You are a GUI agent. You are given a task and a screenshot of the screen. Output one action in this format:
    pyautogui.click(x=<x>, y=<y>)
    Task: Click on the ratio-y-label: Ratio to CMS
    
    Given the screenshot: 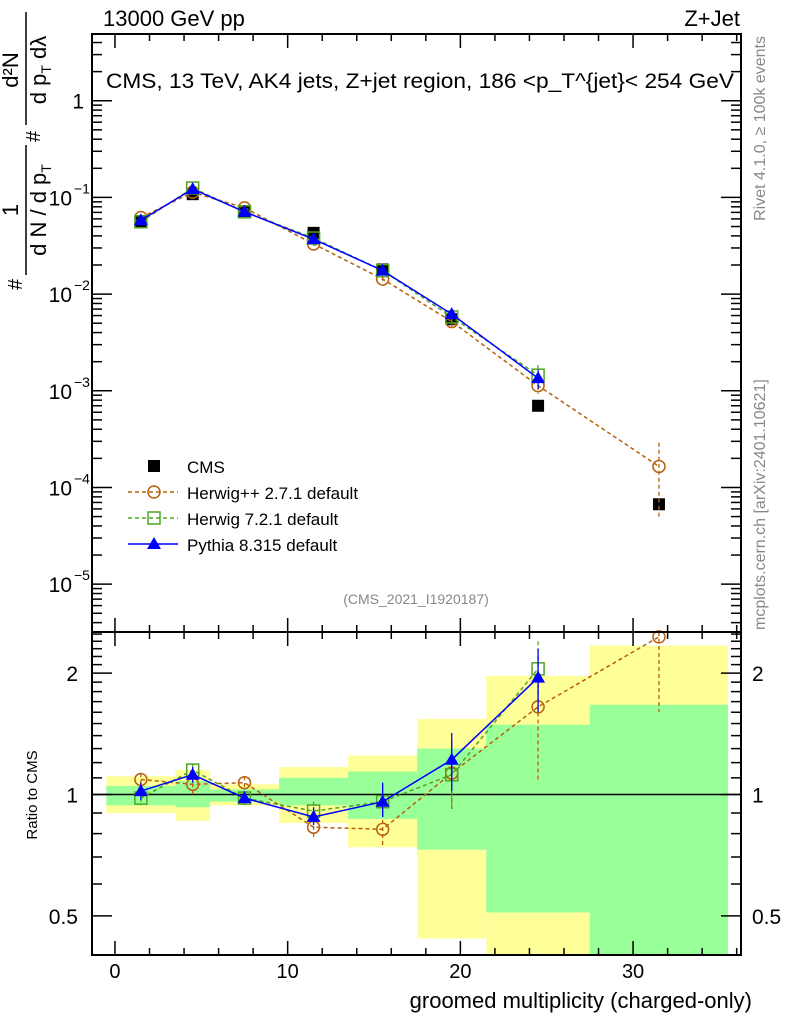 What is the action you would take?
    pyautogui.click(x=32, y=794)
    